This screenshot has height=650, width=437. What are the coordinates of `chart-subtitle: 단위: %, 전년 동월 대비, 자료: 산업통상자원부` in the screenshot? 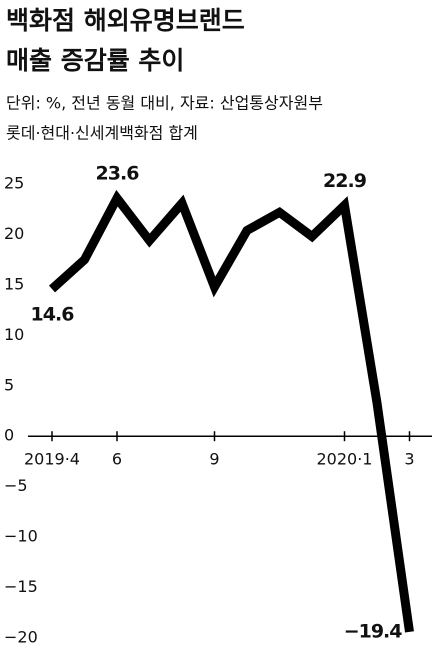 It's located at (164, 103).